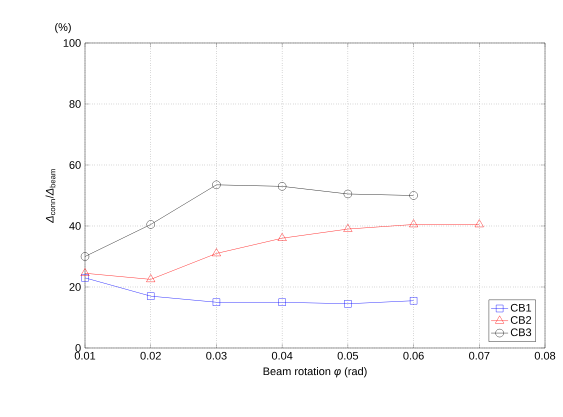  I want to click on y-tick-label: 100, so click(72, 43).